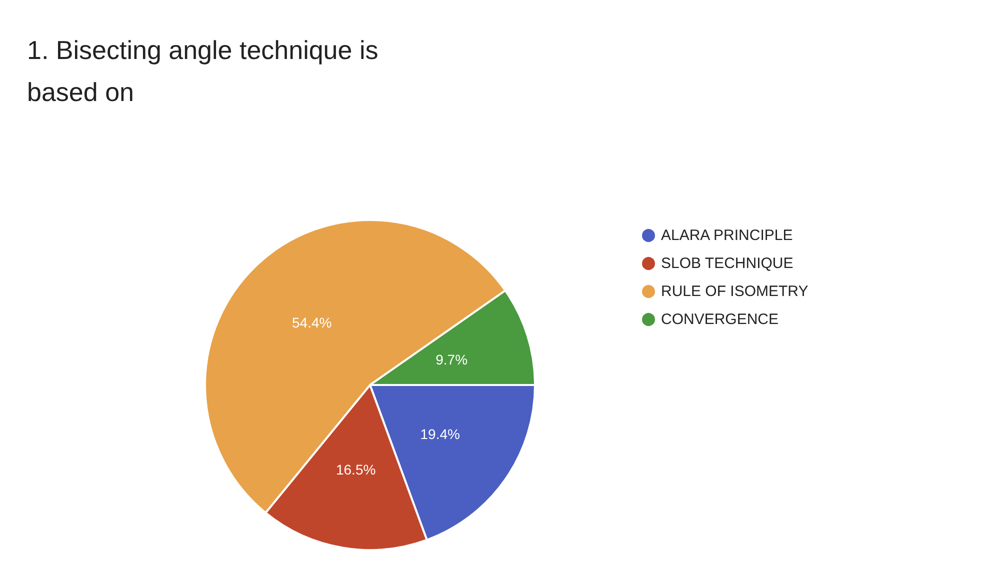  I want to click on chart-title: 1. Bisecting angle technique is based on, so click(202, 71).